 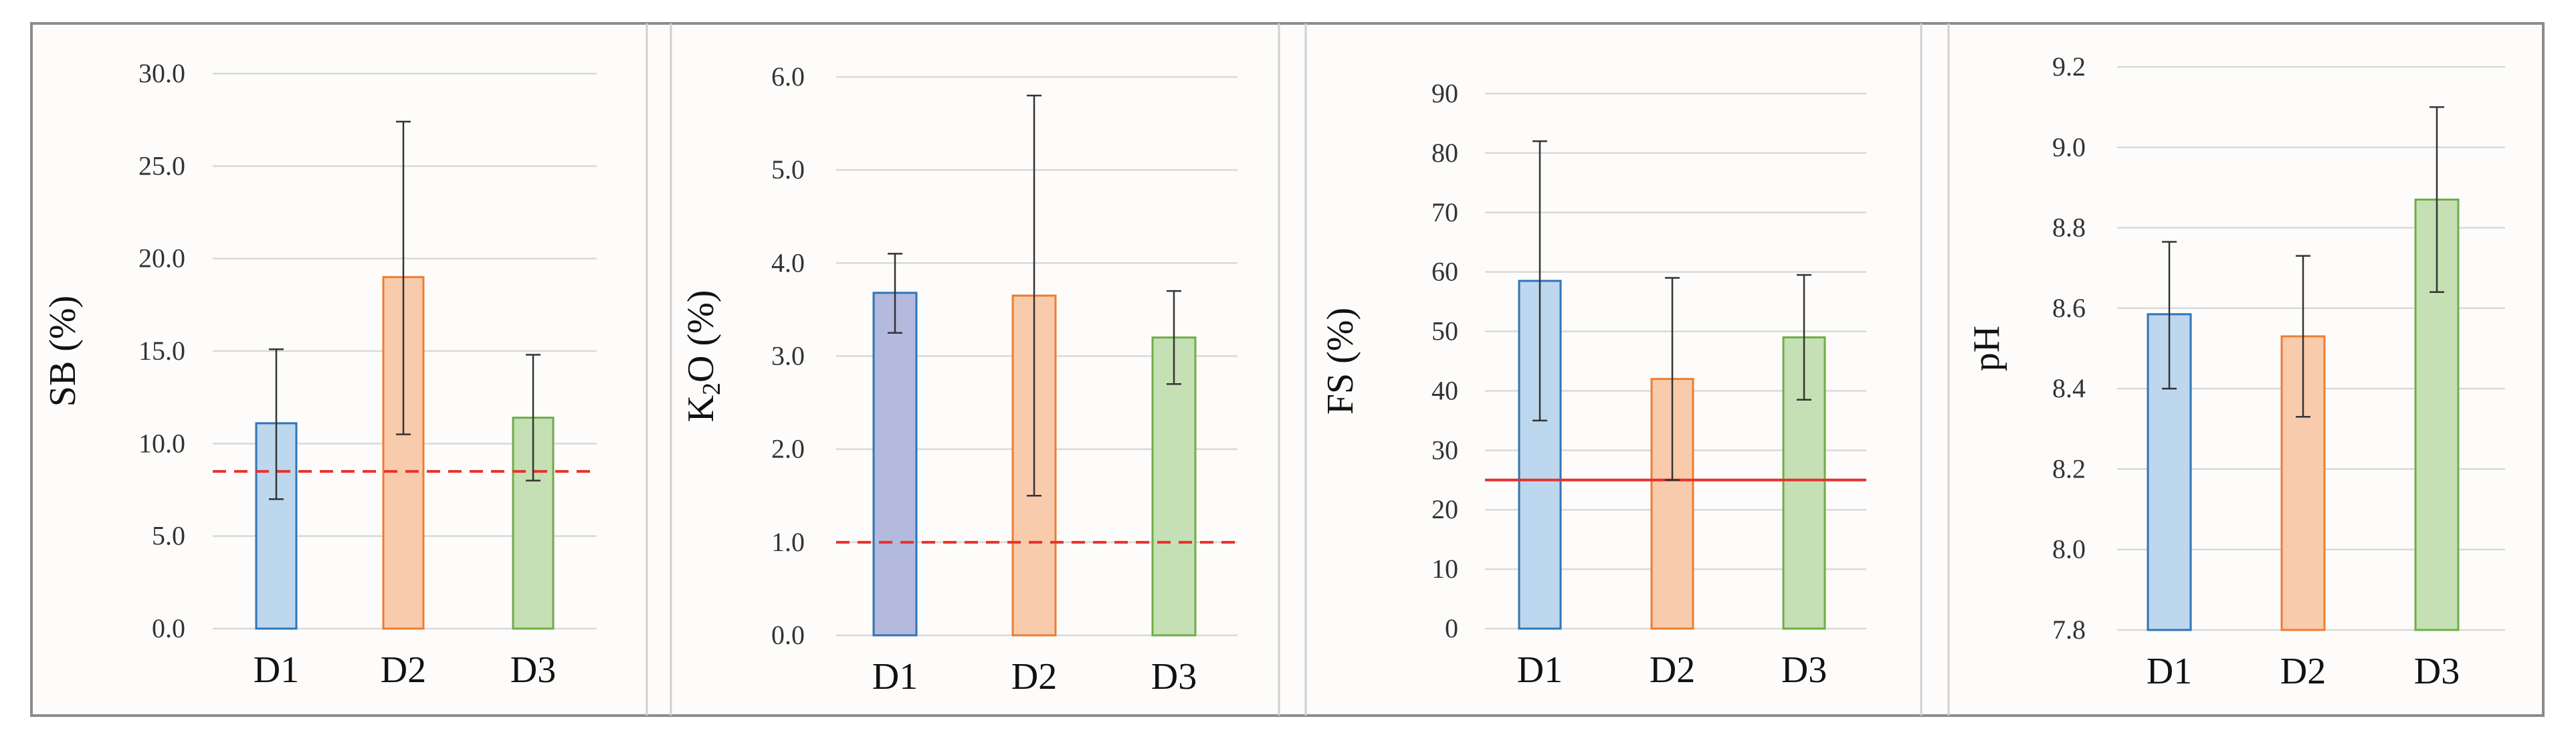 I want to click on y-tick-label: 8.0, so click(x=2069, y=549).